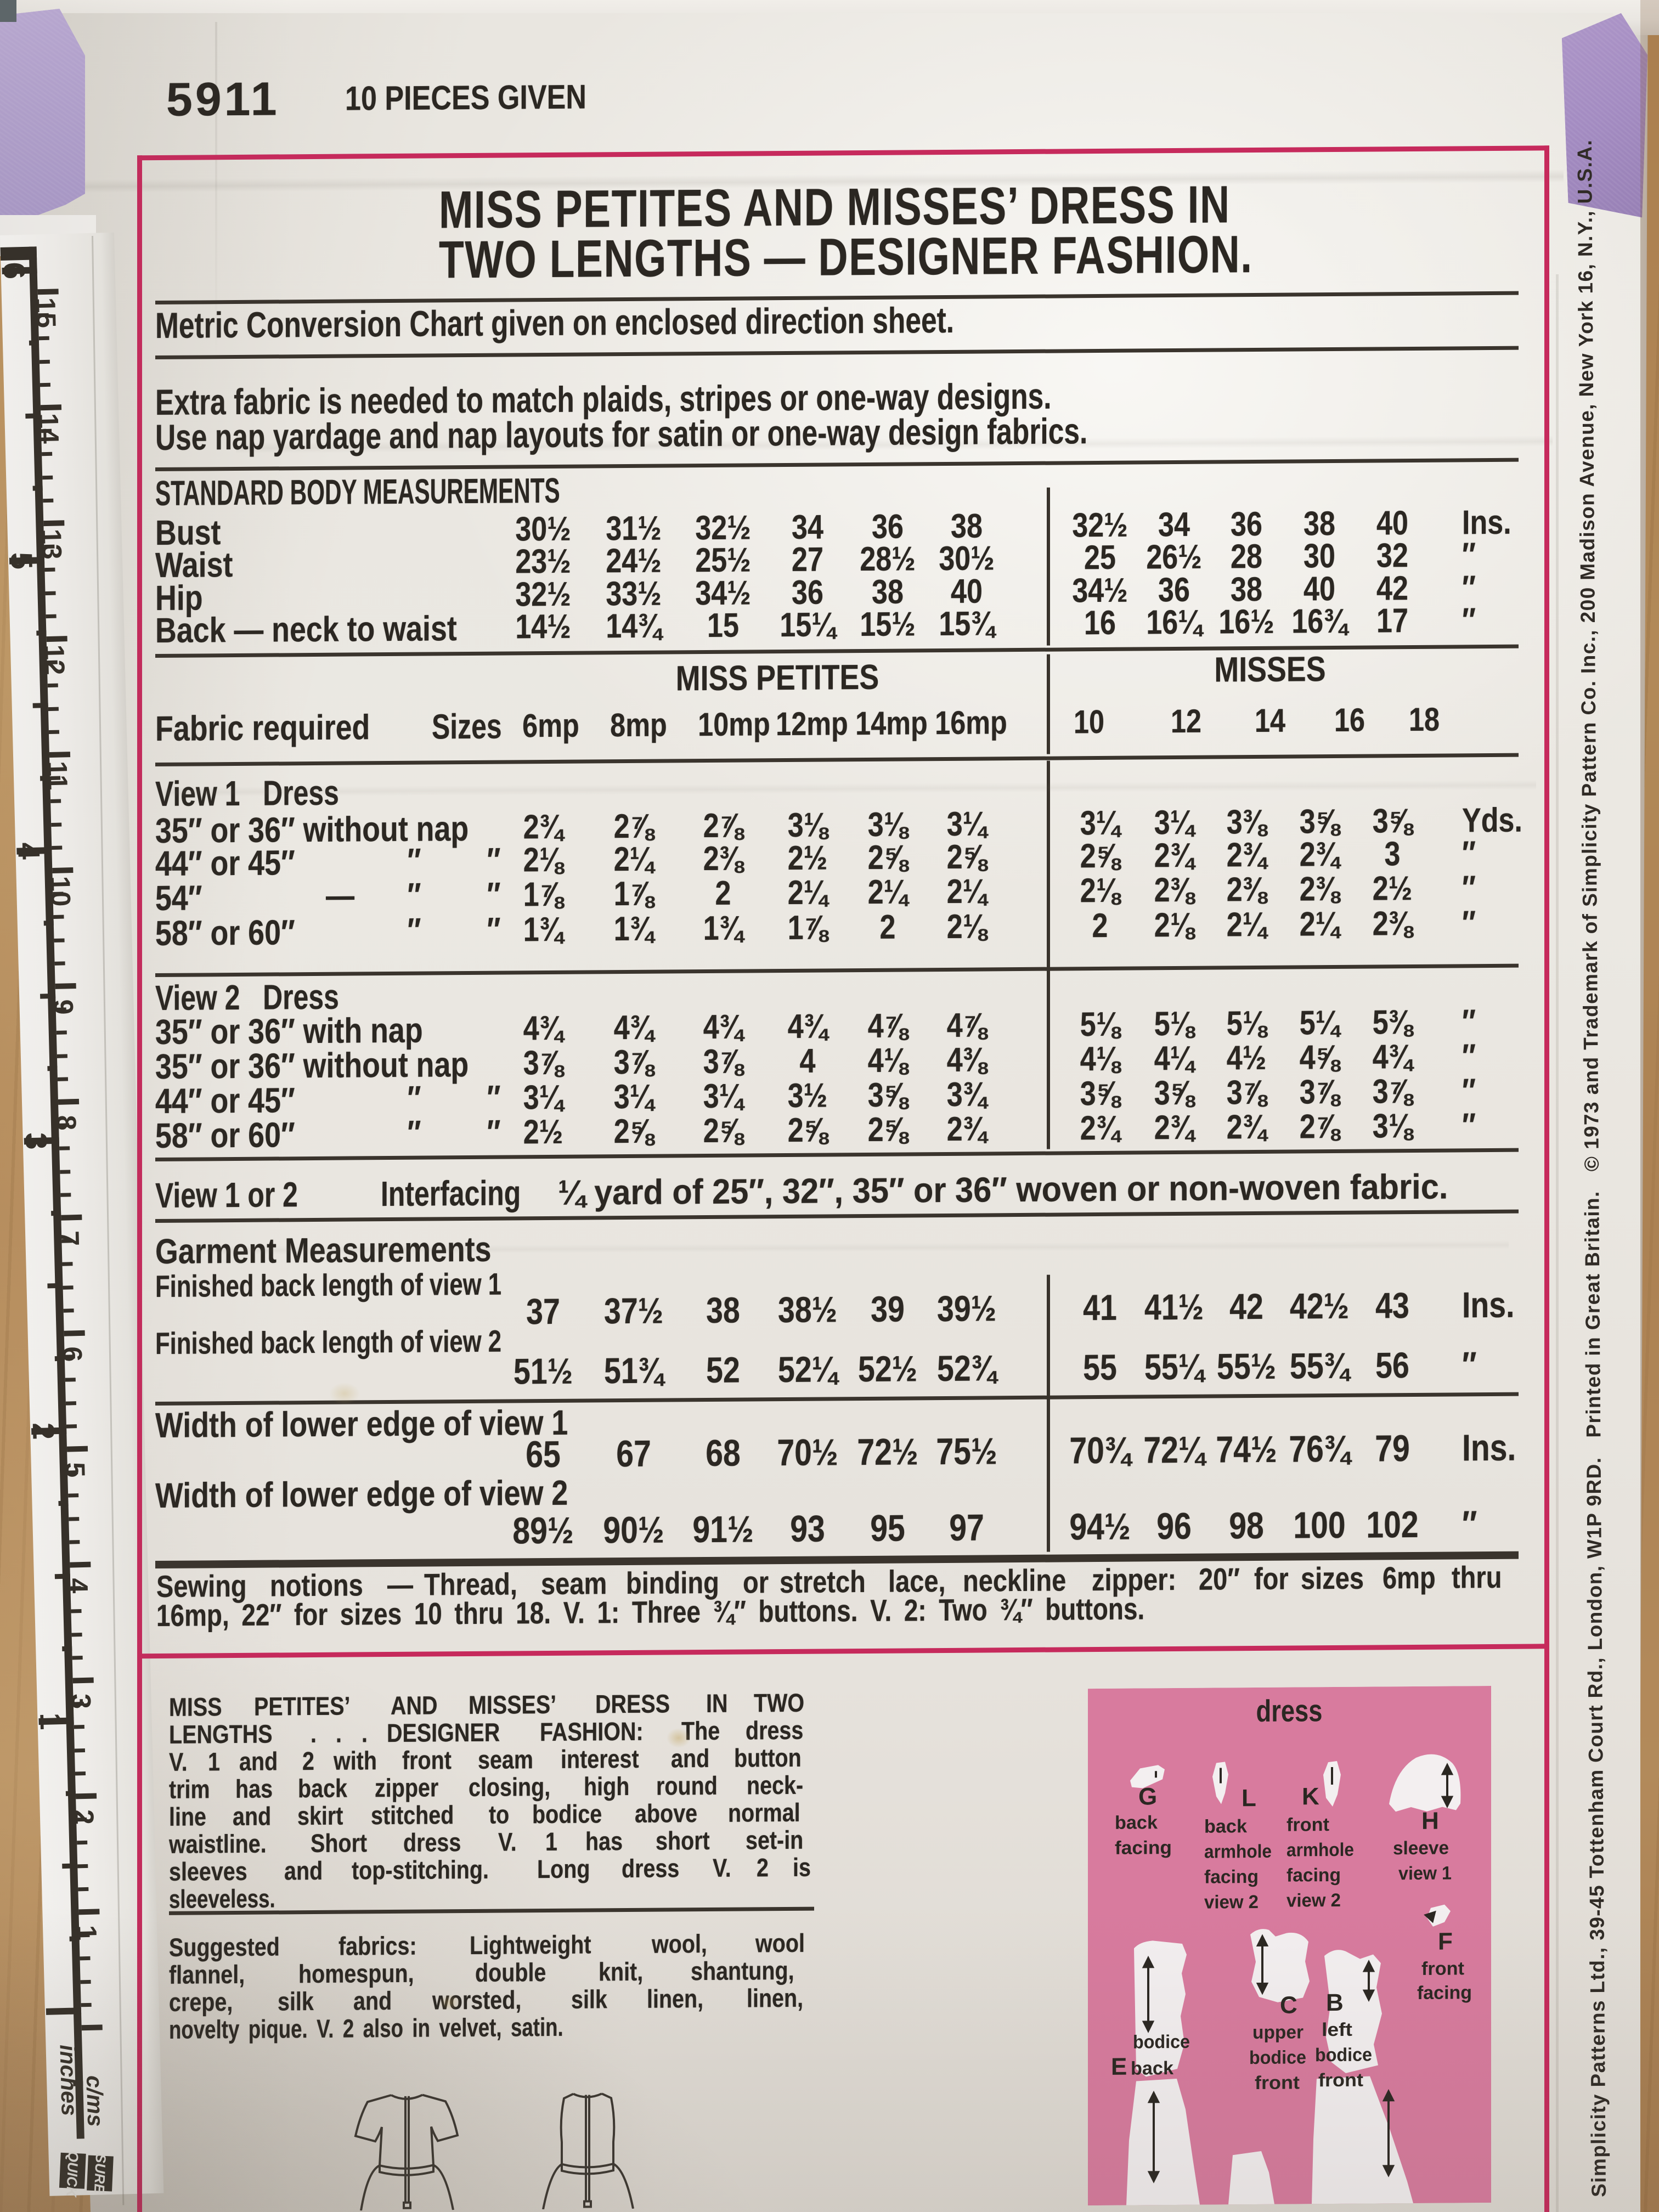  What do you see at coordinates (1147, 1796) in the screenshot?
I see `svg-text: G` at bounding box center [1147, 1796].